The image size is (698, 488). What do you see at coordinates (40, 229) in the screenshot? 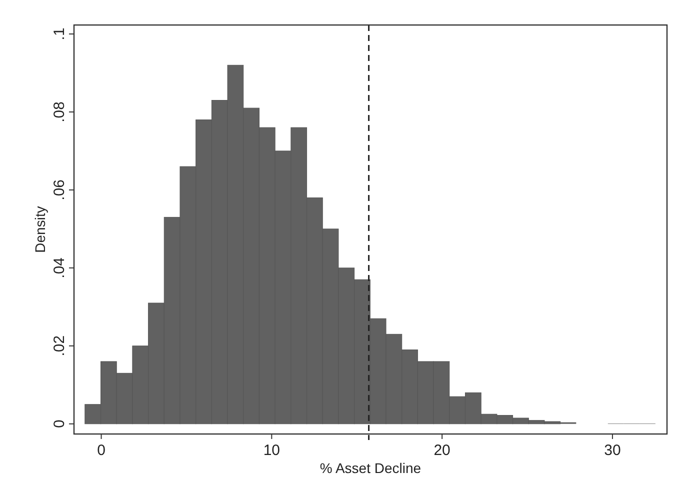
I see `y-axis-title: Density` at bounding box center [40, 229].